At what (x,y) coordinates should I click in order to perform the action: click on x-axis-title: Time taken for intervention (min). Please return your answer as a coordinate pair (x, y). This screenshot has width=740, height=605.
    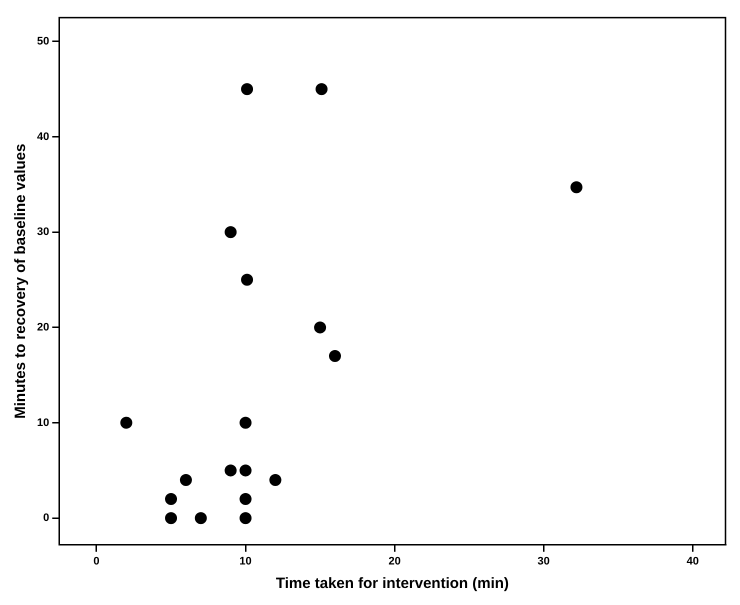
    Looking at the image, I should click on (392, 583).